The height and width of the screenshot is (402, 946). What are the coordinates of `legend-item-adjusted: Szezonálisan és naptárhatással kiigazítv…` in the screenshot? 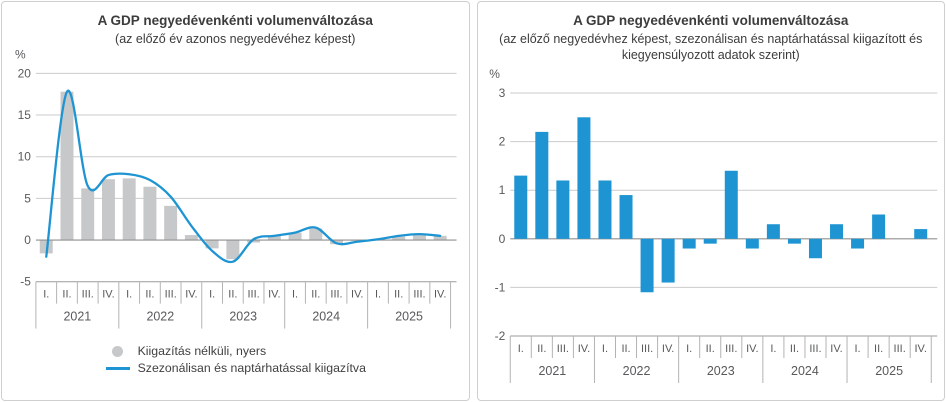 It's located at (235, 368).